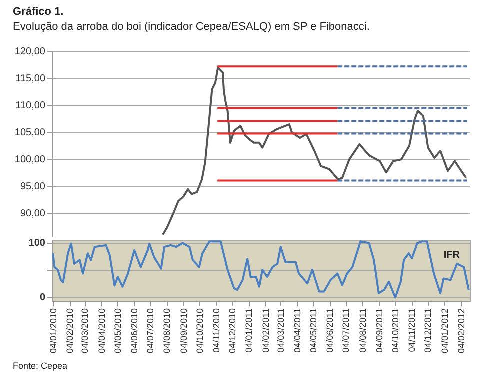 The height and width of the screenshot is (377, 500). What do you see at coordinates (261, 269) in the screenshot?
I see `line-series` at bounding box center [261, 269].